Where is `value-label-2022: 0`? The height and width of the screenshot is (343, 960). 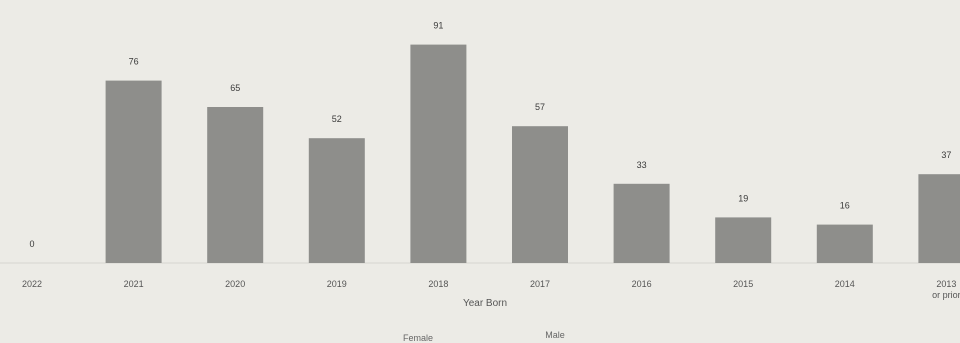 value-label-2022: 0 is located at coordinates (31, 244).